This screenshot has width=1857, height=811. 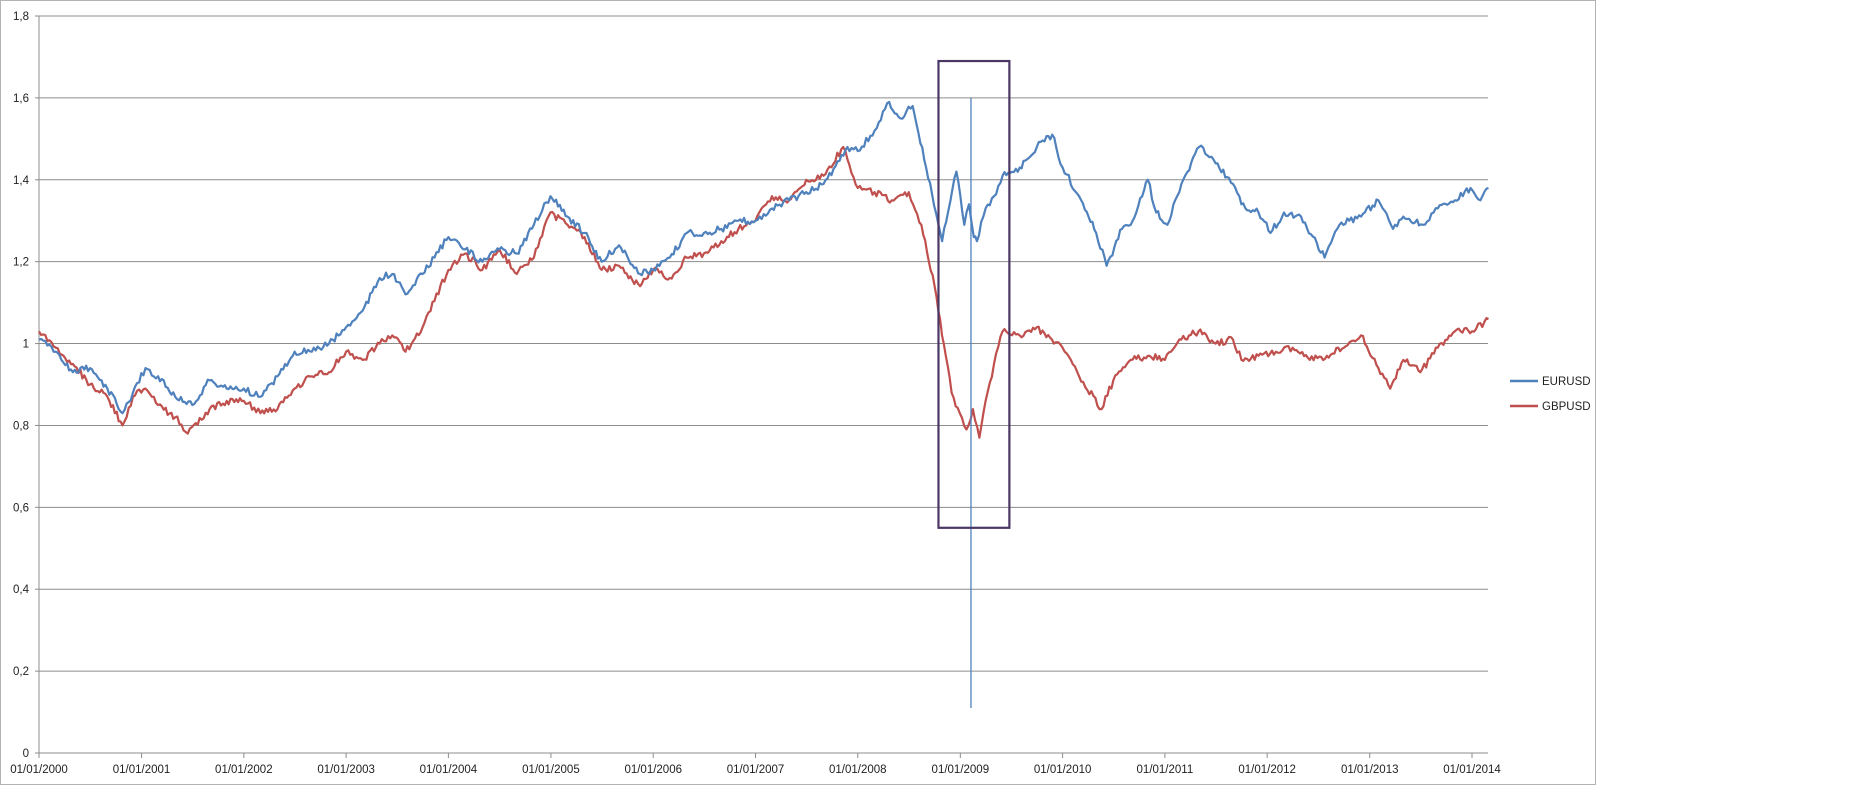 I want to click on y-tick-label: 1, so click(x=26, y=345).